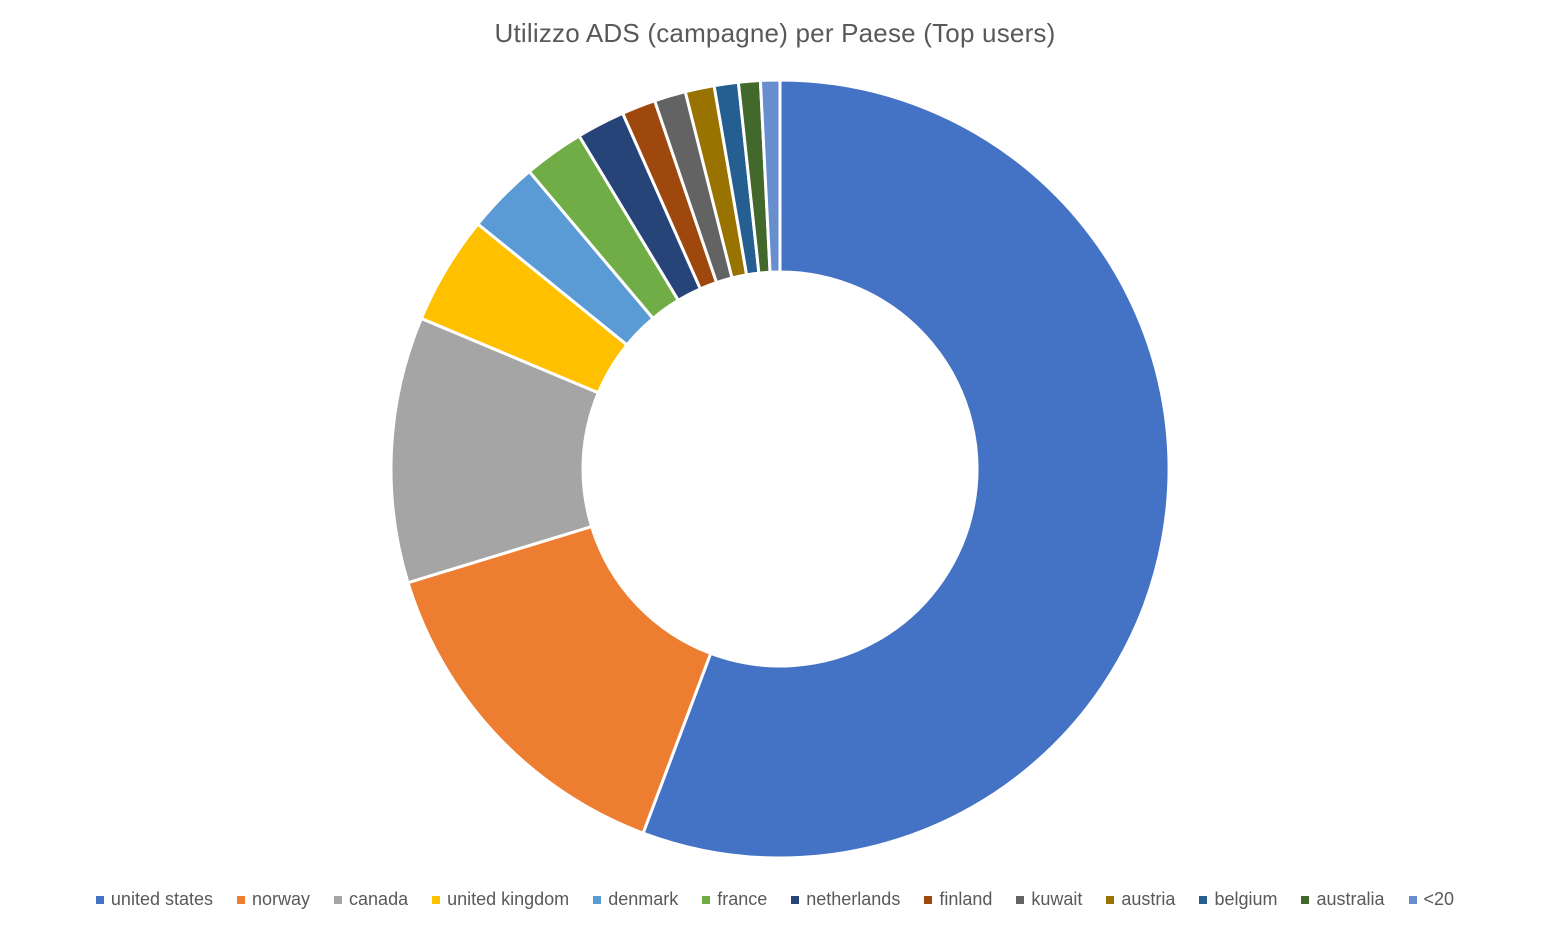  I want to click on legend-entry: united kingdom, so click(500, 899).